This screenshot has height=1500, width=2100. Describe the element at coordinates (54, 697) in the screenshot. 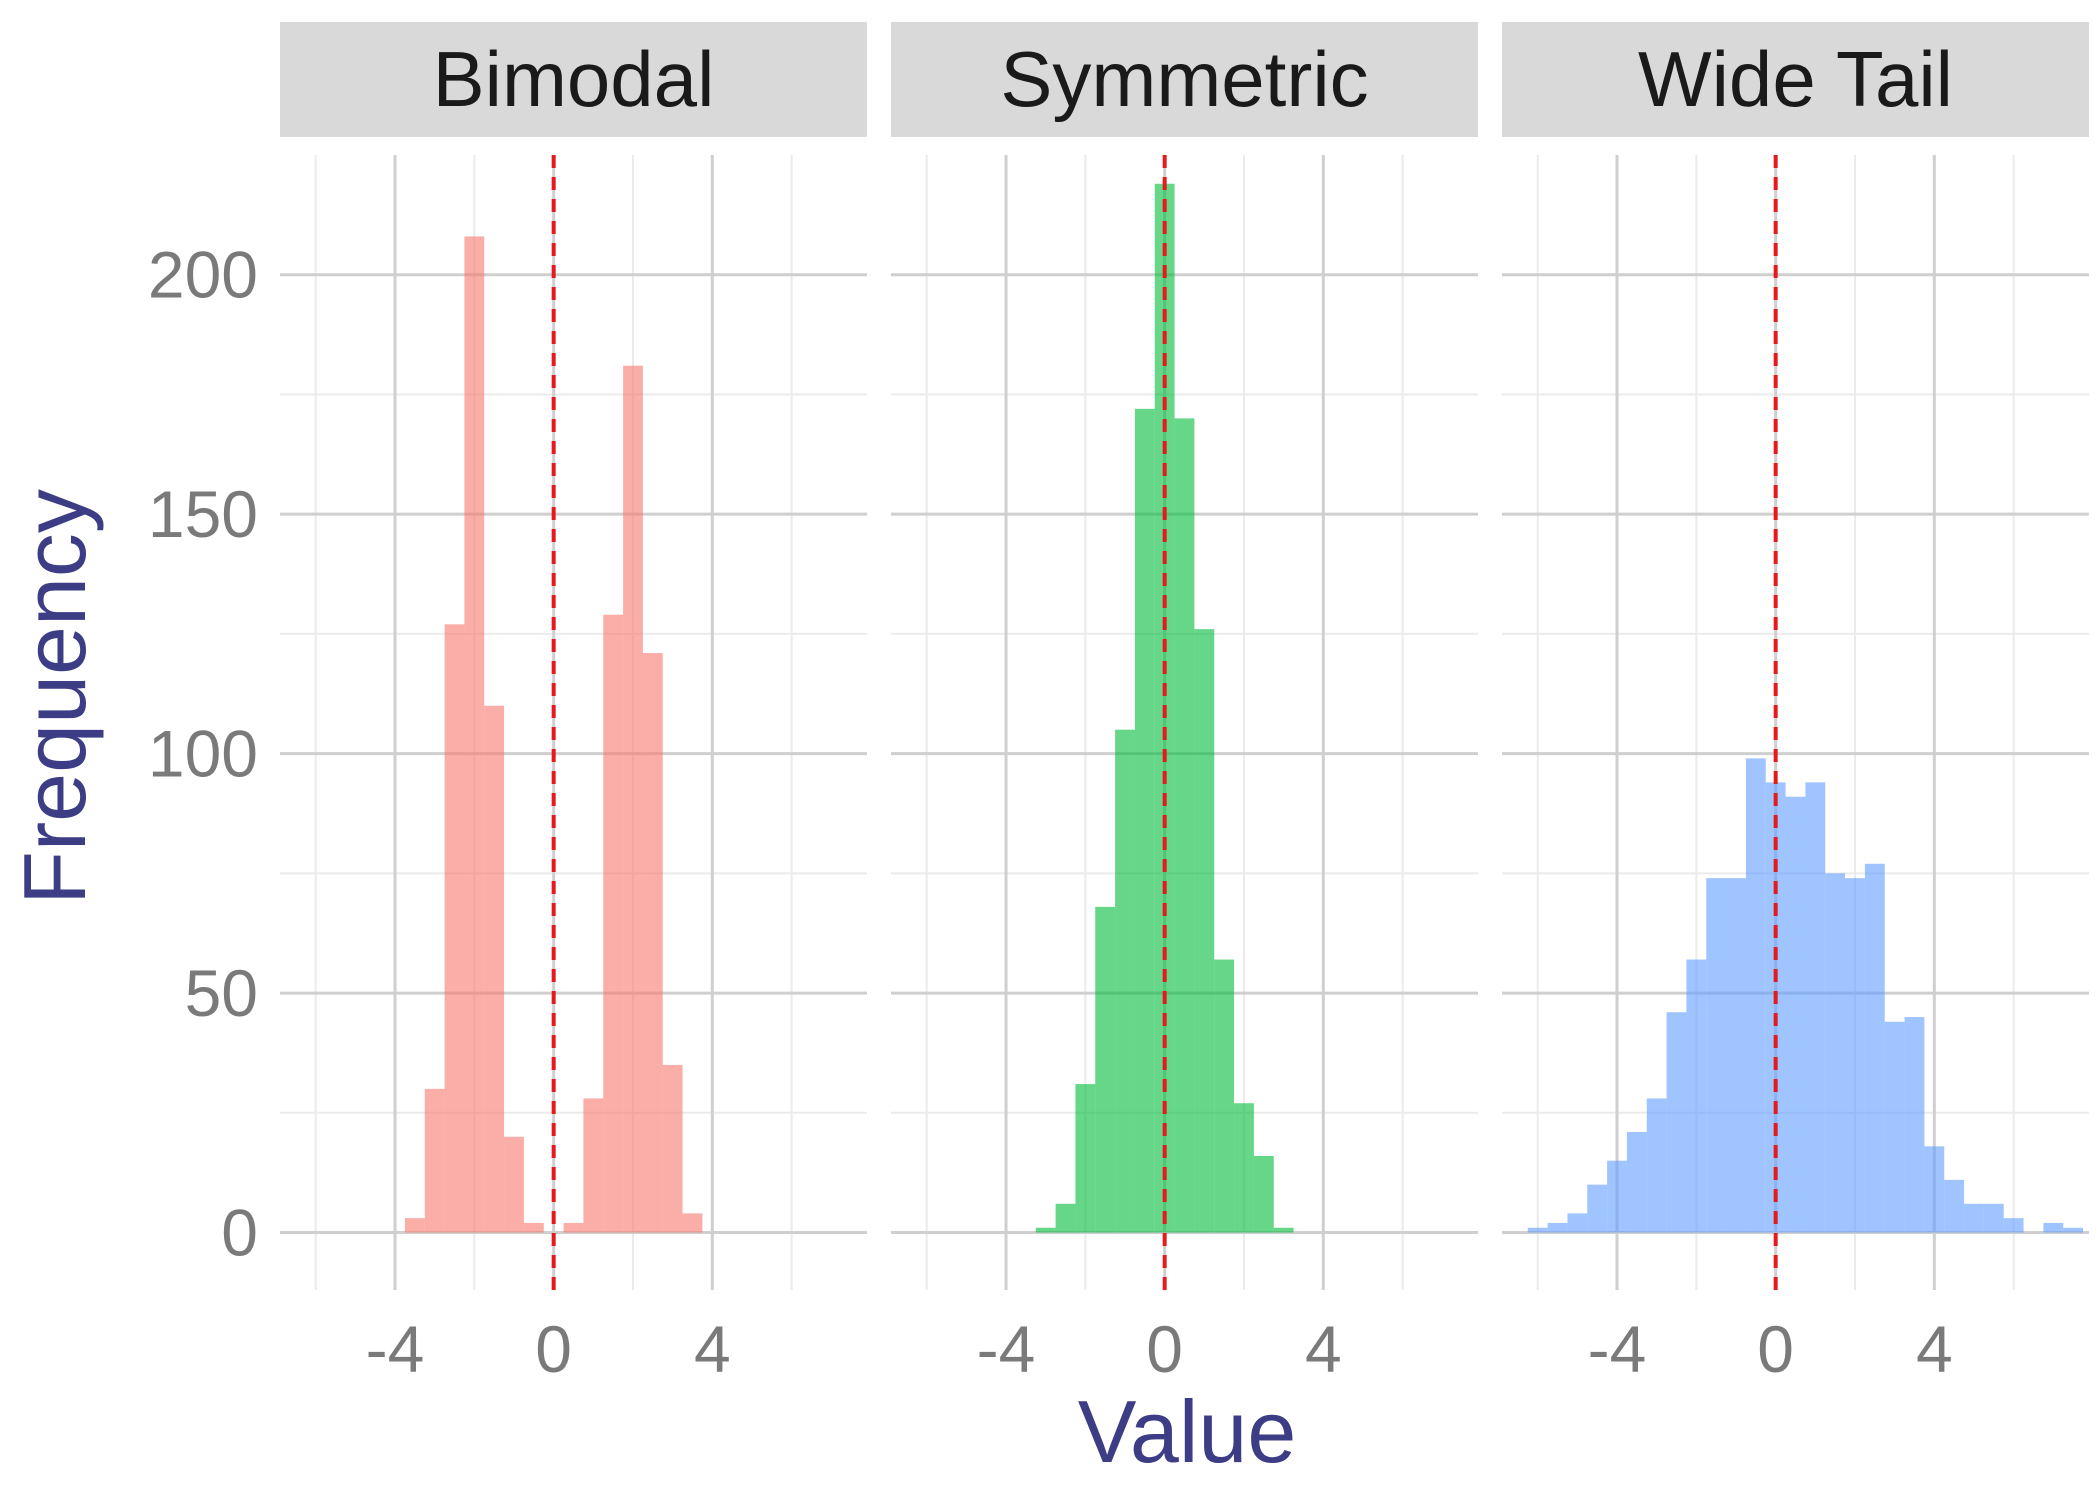

I see `y-axis-title: Frequency` at that location.